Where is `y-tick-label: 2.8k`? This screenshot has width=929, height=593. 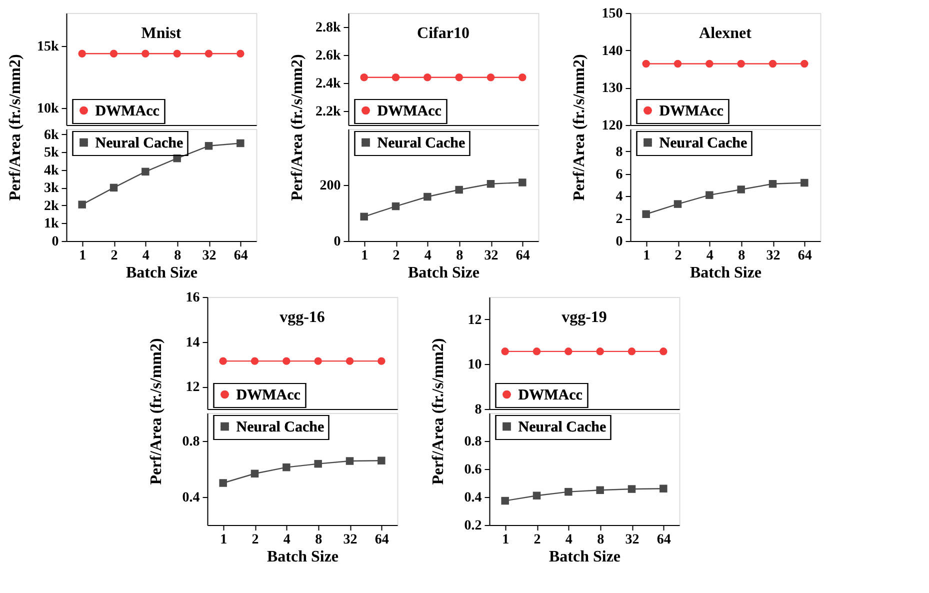
y-tick-label: 2.8k is located at coordinates (328, 28).